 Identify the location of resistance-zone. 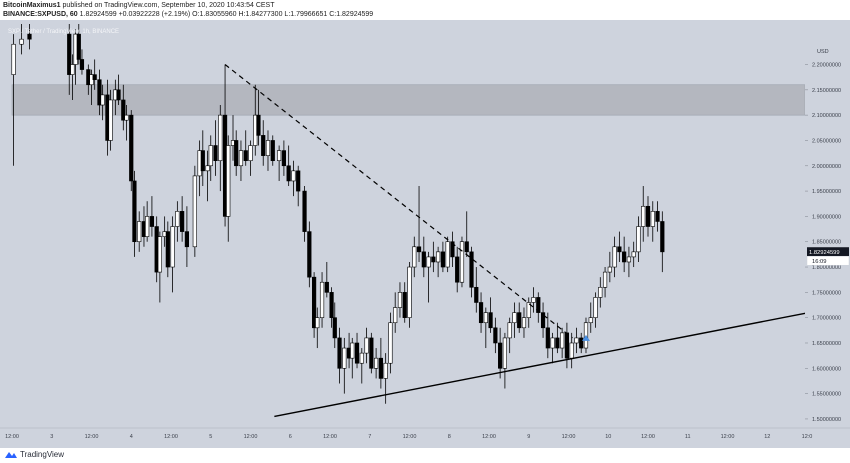
(408, 100).